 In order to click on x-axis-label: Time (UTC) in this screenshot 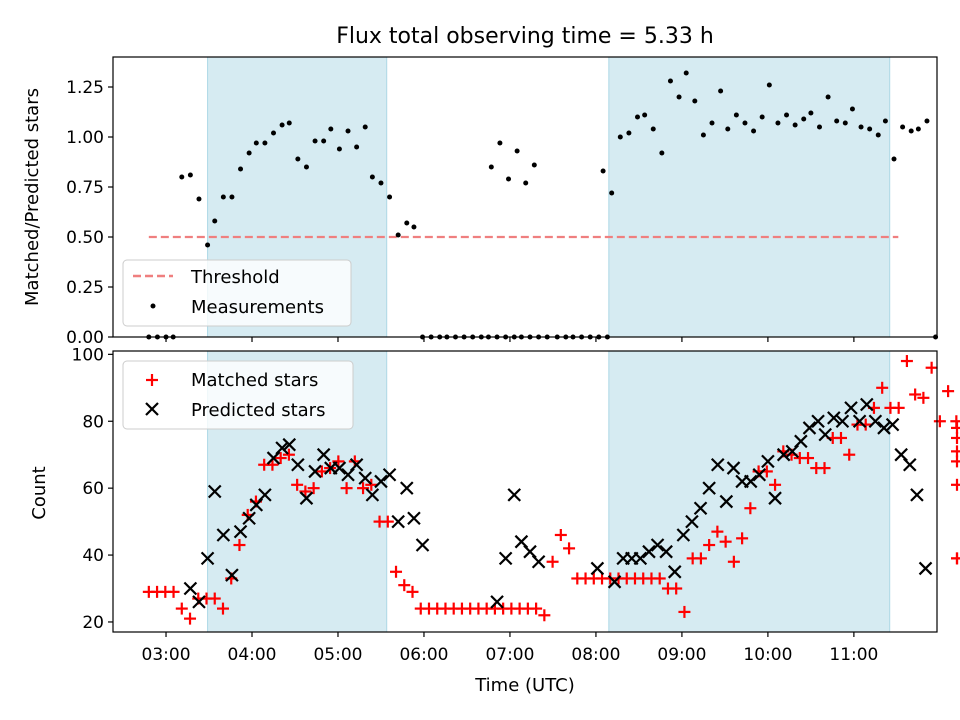, I will do `click(524, 685)`.